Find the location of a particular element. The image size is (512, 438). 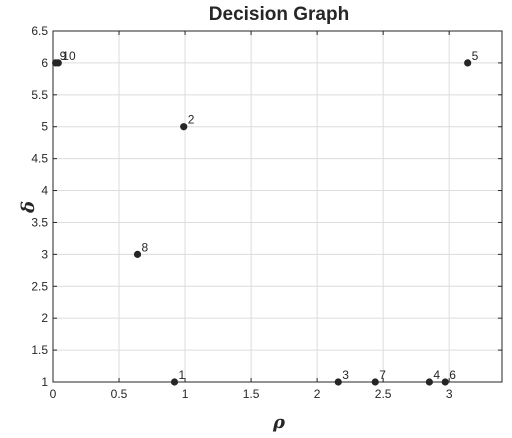

x-tick-label: 1.5 is located at coordinates (251, 394).